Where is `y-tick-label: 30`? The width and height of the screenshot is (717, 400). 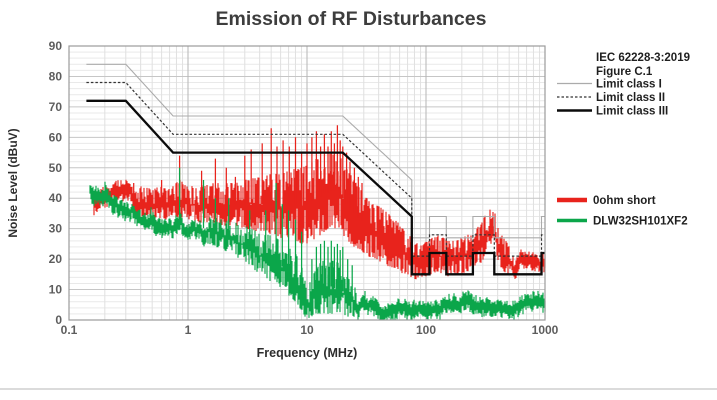 y-tick-label: 30 is located at coordinates (56, 229).